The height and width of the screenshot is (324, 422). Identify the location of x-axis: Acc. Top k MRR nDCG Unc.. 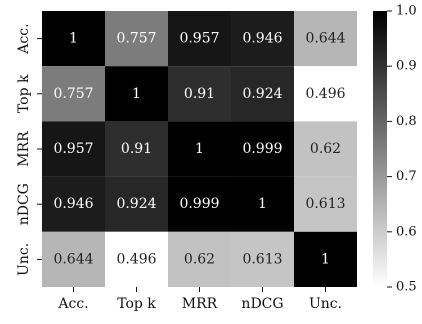
(199, 299).